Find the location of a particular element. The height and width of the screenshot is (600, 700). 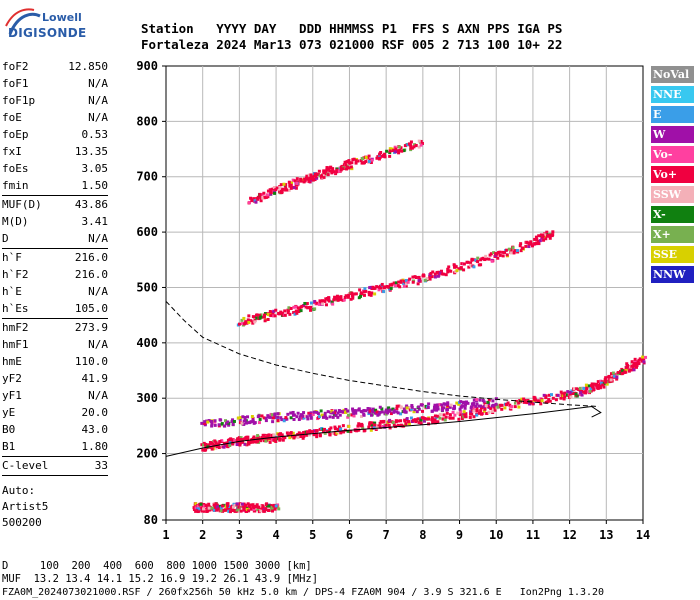

param-row: foF1 N/A is located at coordinates (55, 83).